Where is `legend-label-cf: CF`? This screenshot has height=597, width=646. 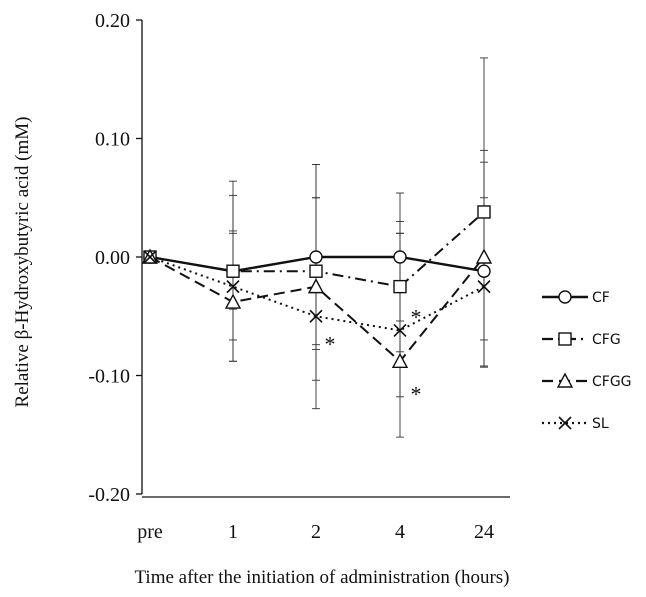 legend-label-cf: CF is located at coordinates (601, 298).